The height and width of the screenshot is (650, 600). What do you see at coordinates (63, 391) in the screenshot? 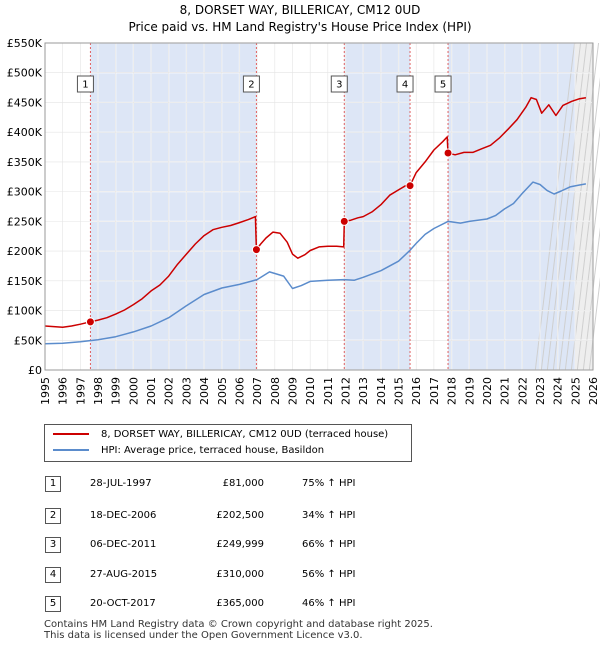
I see `x-tick-label: 1996` at bounding box center [63, 391].